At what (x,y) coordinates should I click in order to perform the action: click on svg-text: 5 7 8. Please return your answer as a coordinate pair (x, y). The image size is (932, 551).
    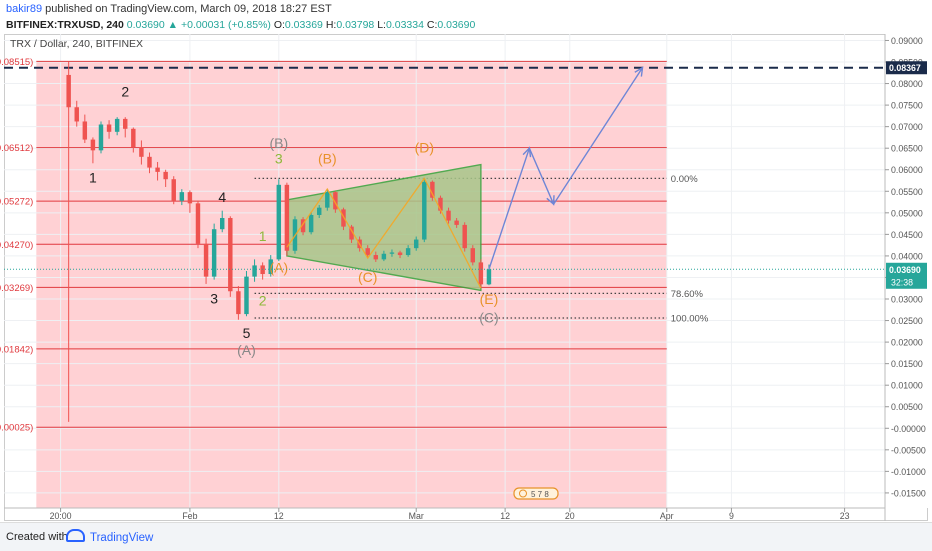
    Looking at the image, I should click on (540, 494).